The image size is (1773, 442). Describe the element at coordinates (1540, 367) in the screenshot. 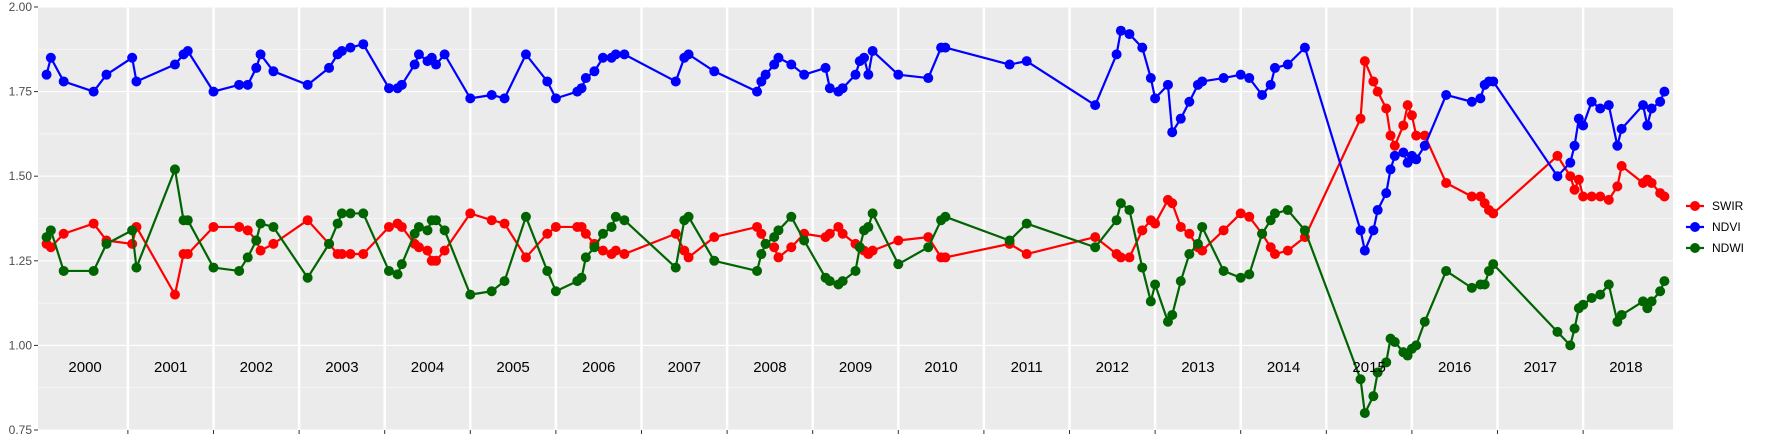

I see `year-label: 2017` at that location.